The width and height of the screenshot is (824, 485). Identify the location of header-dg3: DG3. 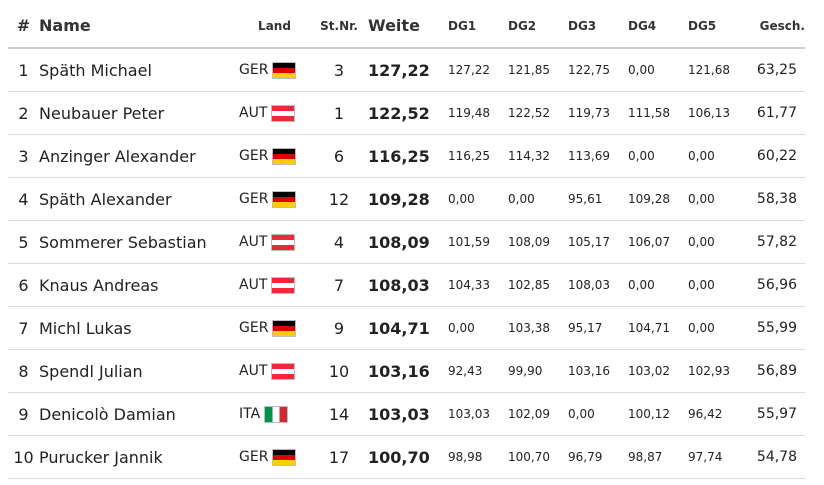
(598, 26).